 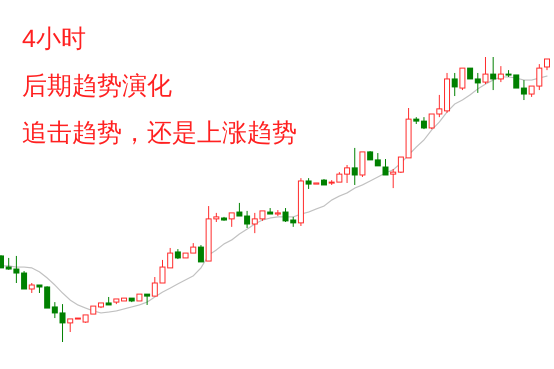 What do you see at coordinates (54, 39) in the screenshot?
I see `chart-title: 4小时` at bounding box center [54, 39].